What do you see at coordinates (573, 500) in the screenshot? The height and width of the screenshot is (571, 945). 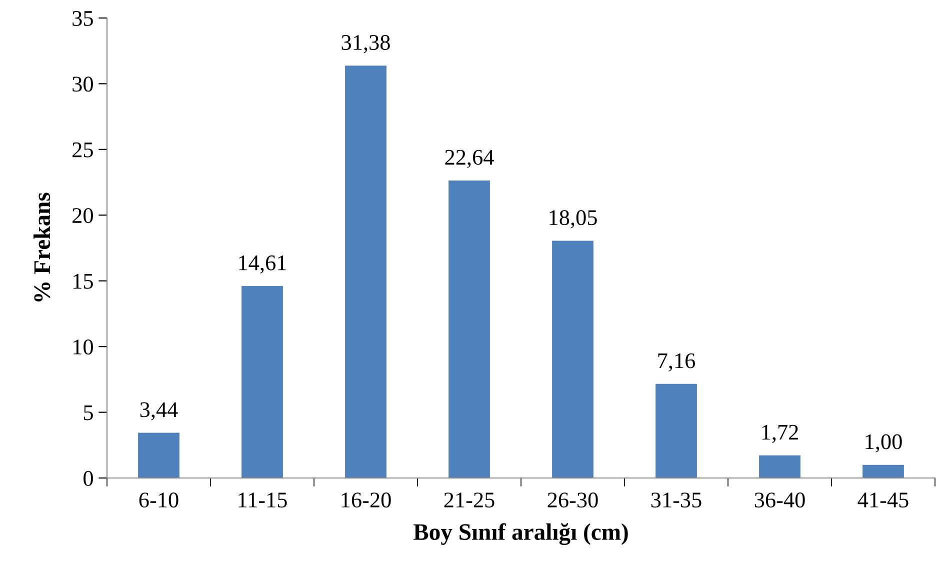 I see `x-tick-label: 26-30` at bounding box center [573, 500].